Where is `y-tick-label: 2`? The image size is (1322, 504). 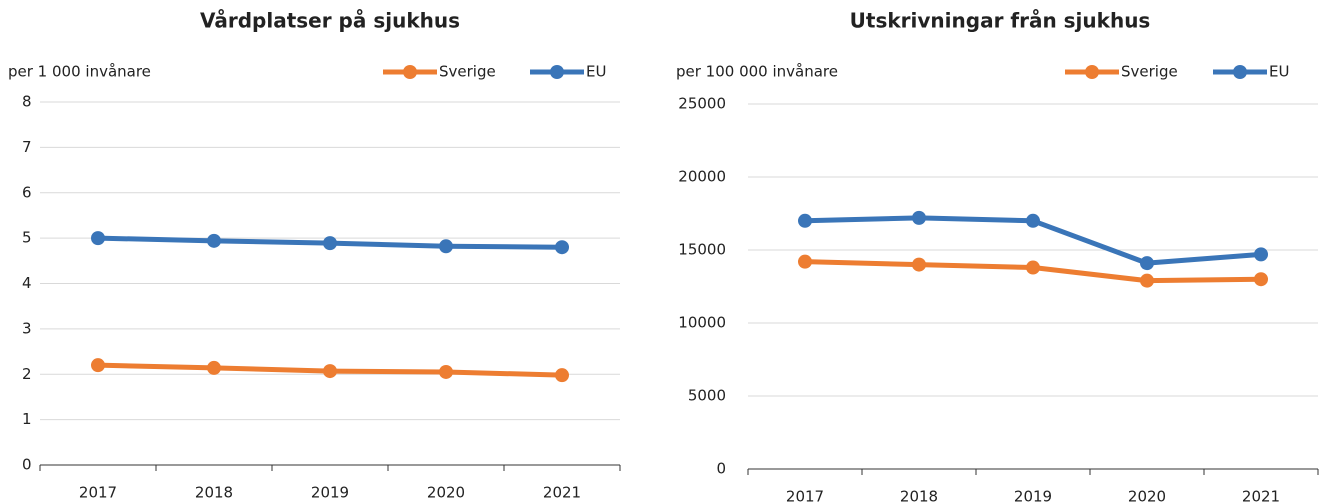 y-tick-label: 2 is located at coordinates (27, 374).